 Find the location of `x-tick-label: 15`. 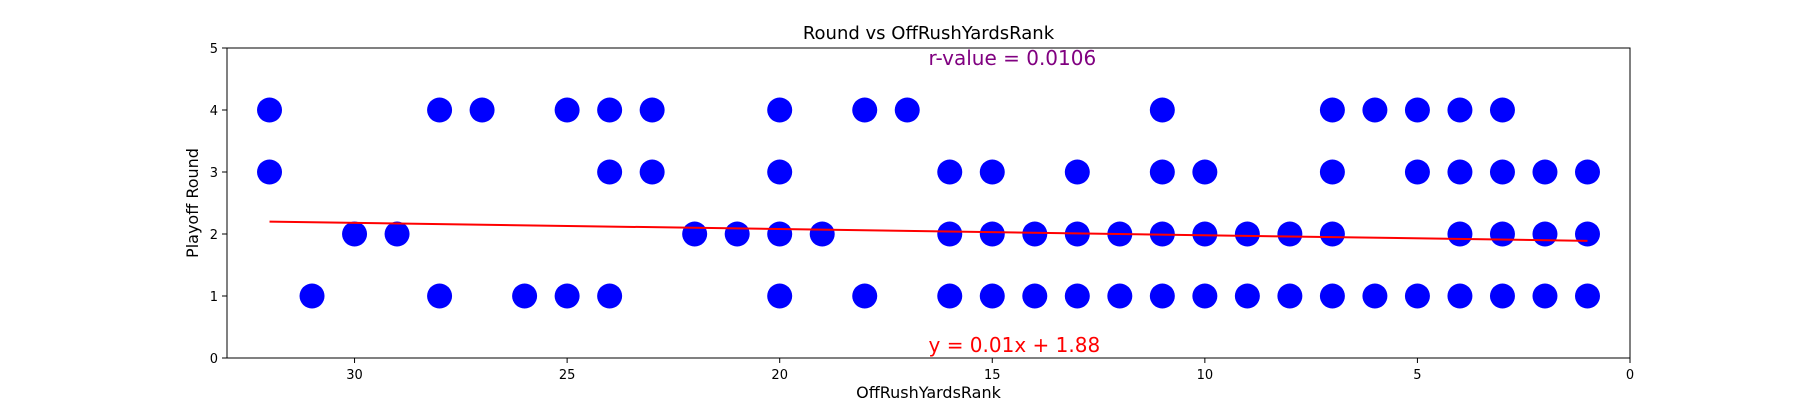

x-tick-label: 15 is located at coordinates (992, 375).